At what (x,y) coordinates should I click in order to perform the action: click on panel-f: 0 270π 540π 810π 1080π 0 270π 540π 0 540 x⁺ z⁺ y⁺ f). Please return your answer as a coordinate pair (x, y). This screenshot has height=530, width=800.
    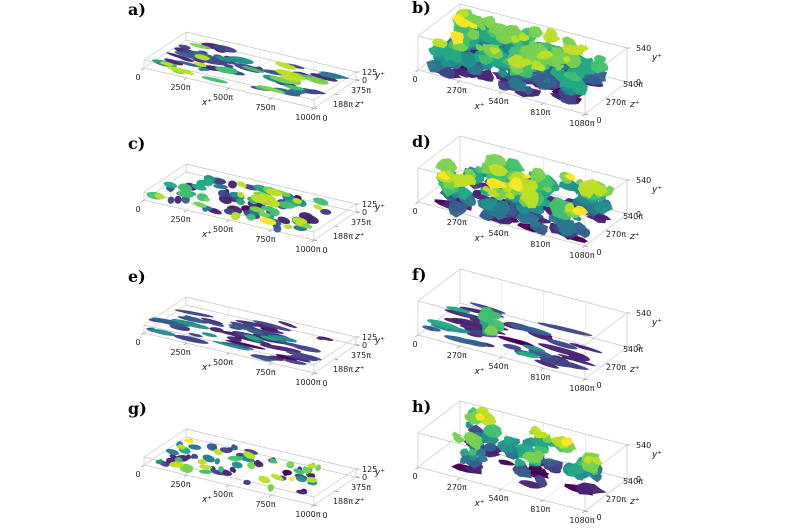
    Looking at the image, I should click on (575, 331).